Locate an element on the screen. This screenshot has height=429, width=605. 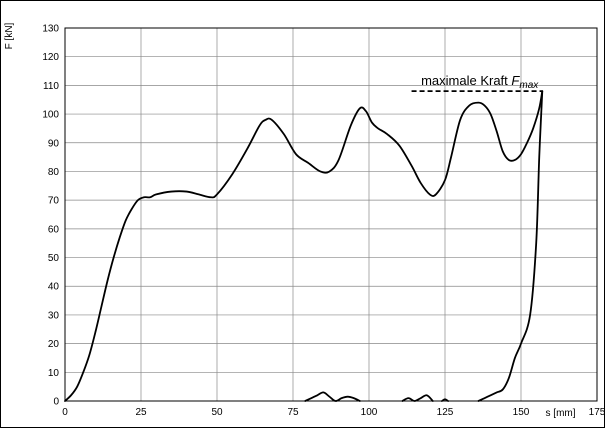
y-tick-label: 100 is located at coordinates (50, 115).